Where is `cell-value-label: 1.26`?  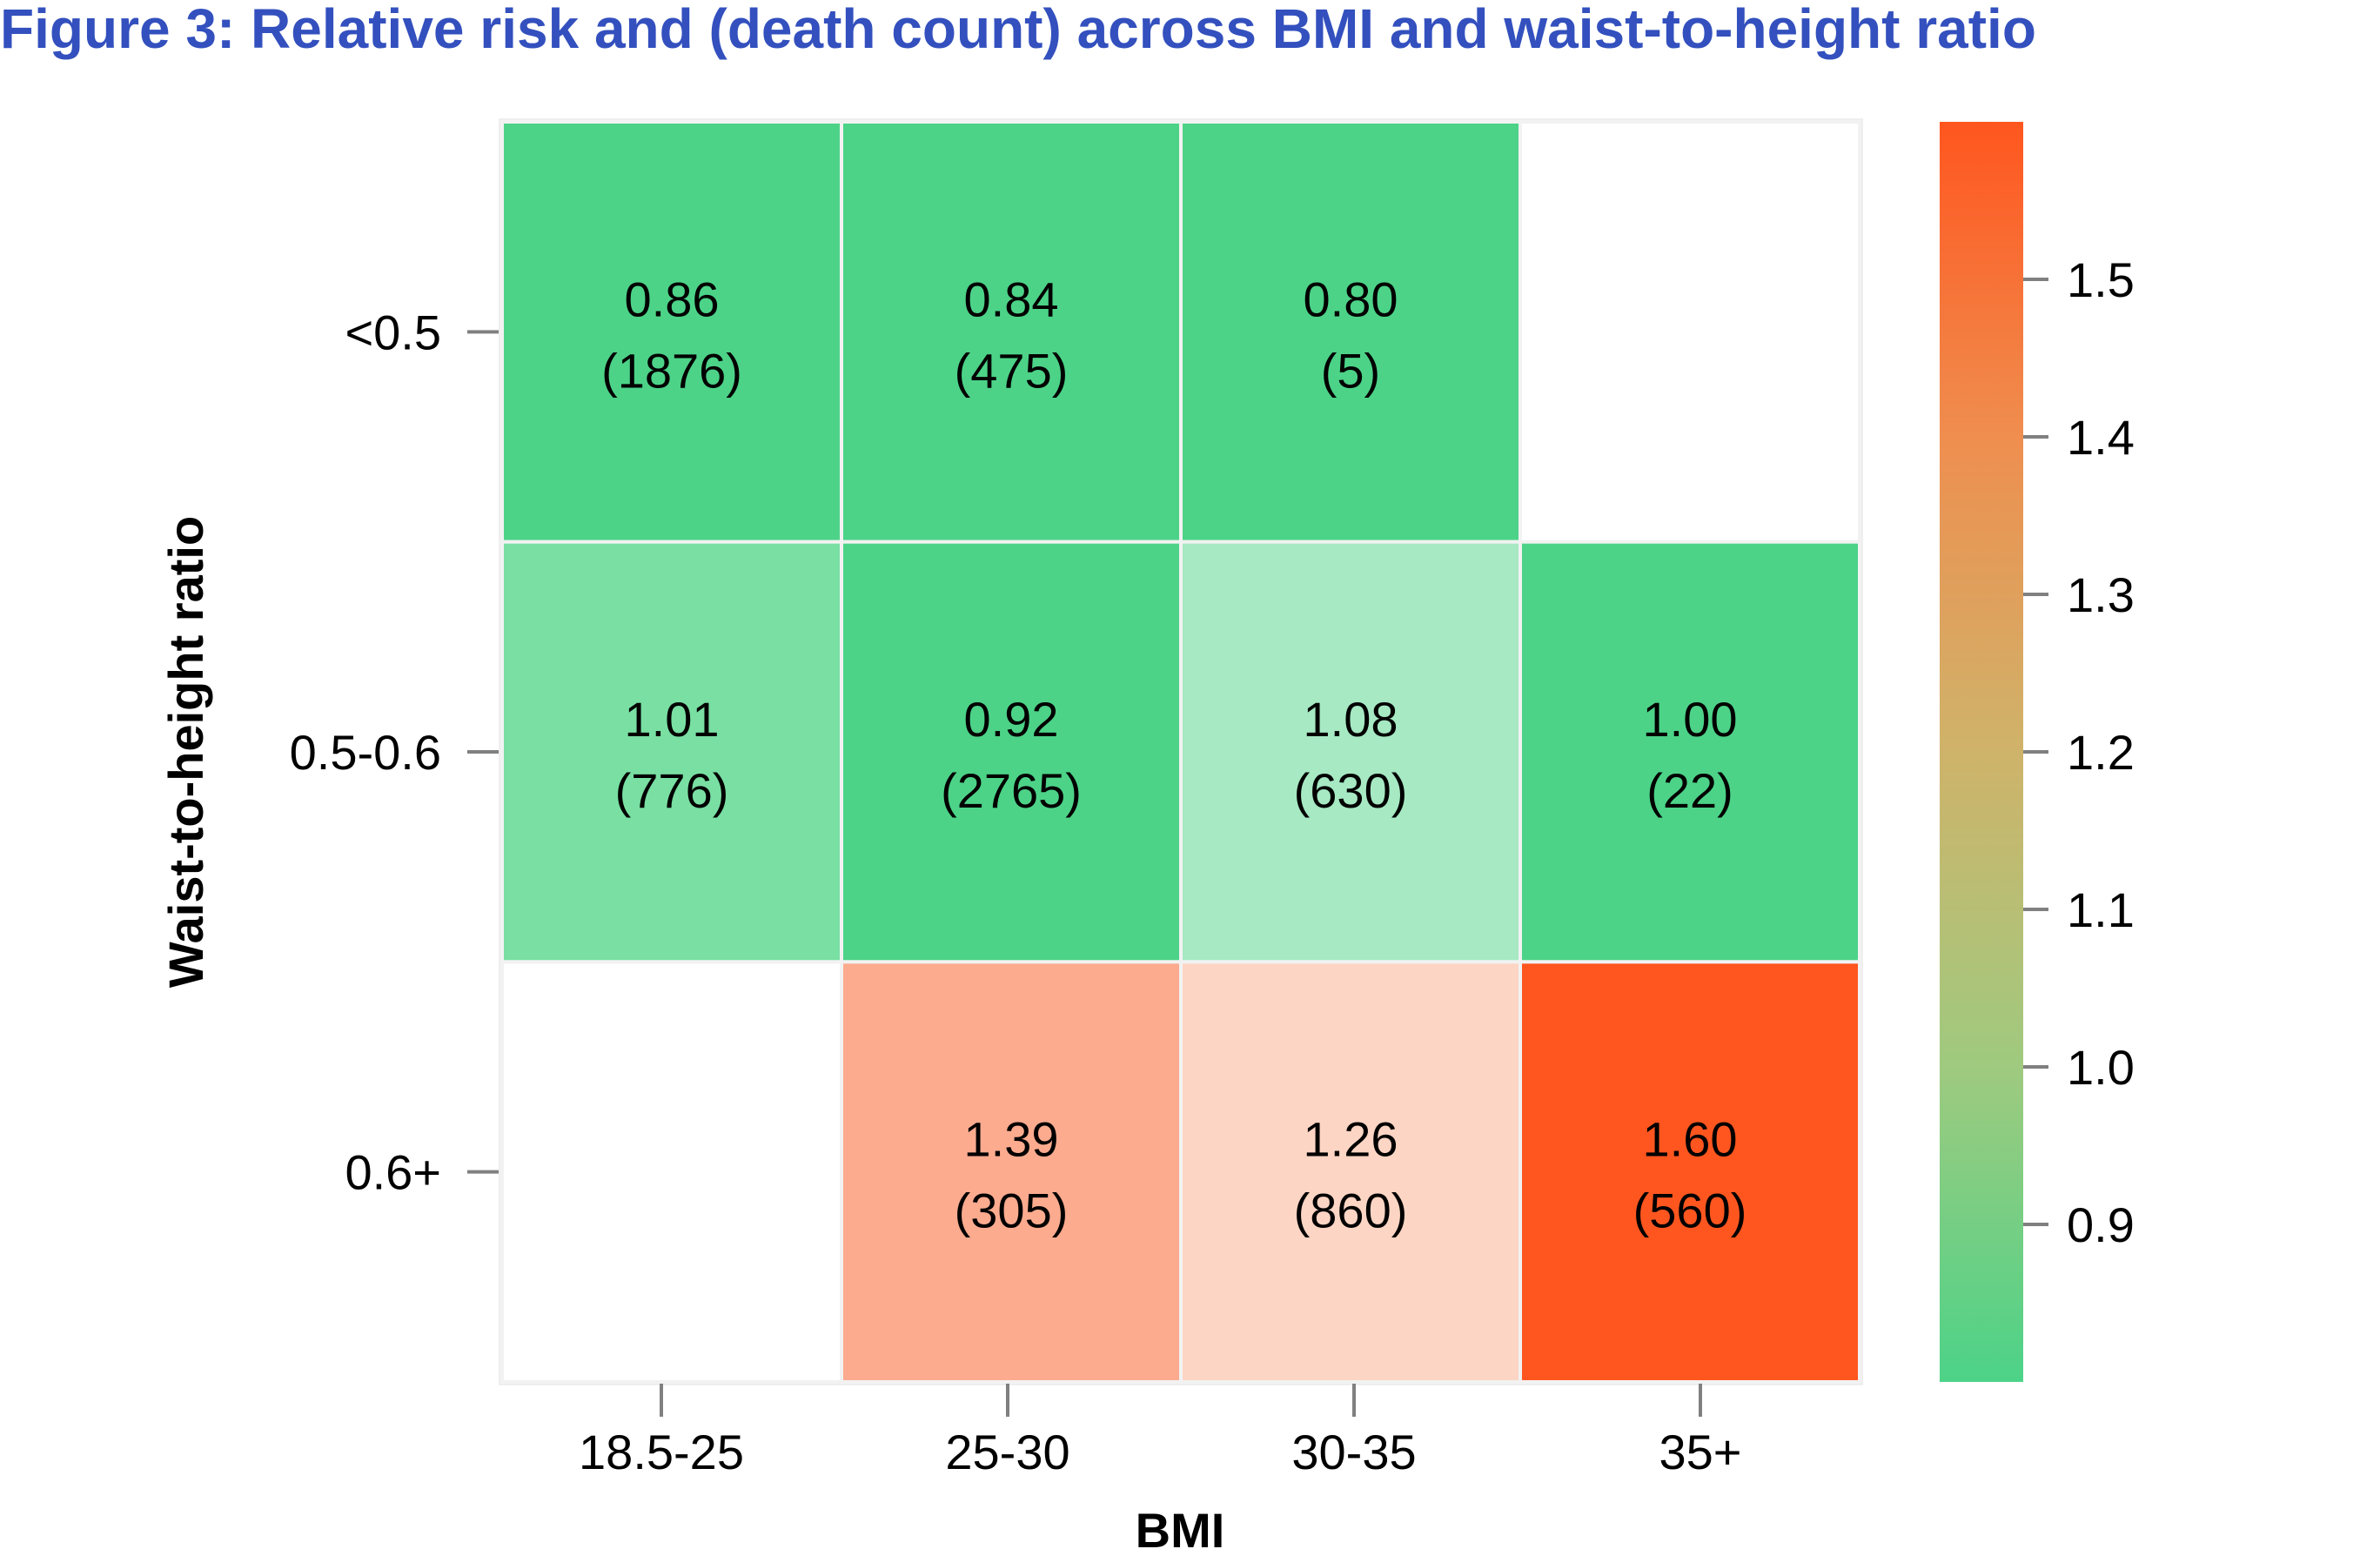 cell-value-label: 1.26 is located at coordinates (1351, 1139).